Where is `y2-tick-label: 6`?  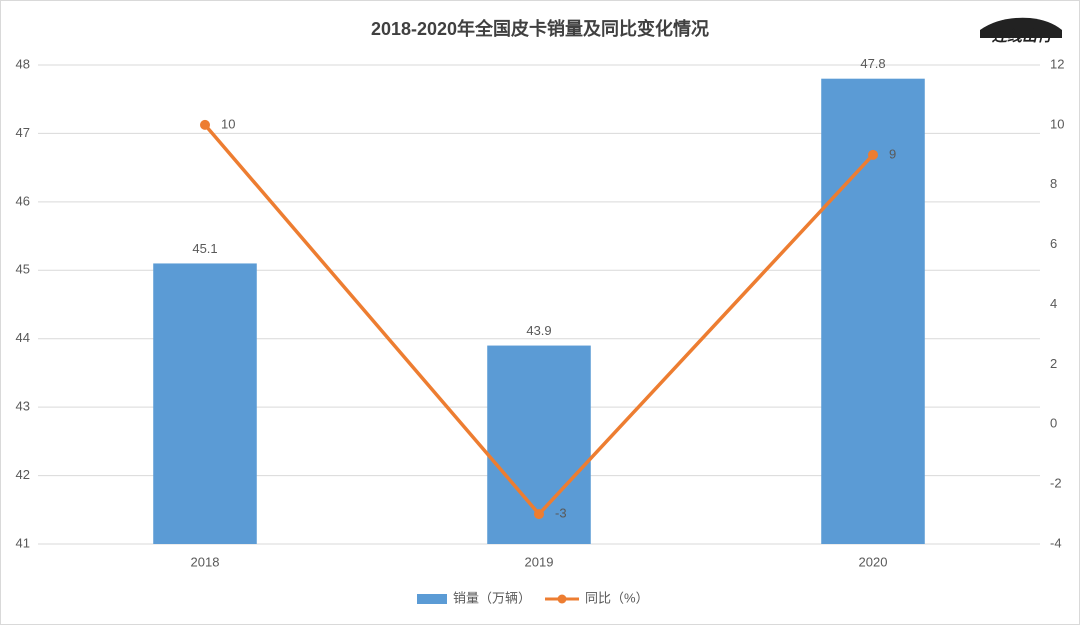
y2-tick-label: 6 is located at coordinates (1053, 243).